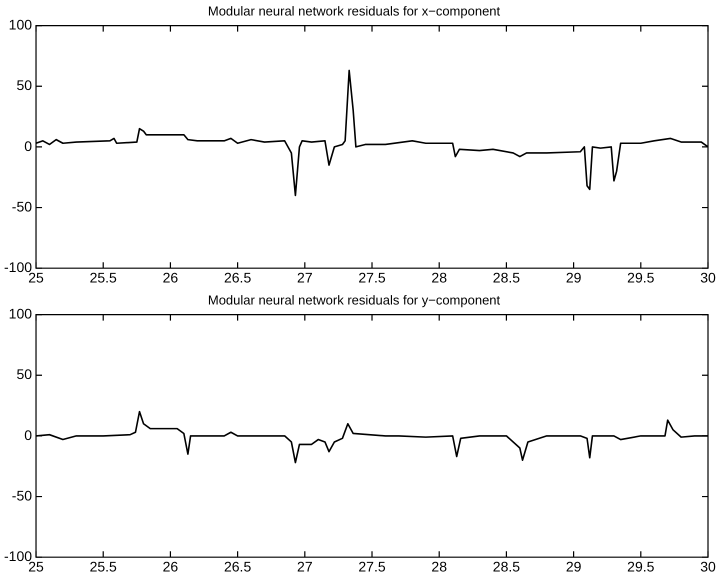 The image size is (720, 578). I want to click on chart-title: Modular neural network residuals for y−component, so click(354, 300).